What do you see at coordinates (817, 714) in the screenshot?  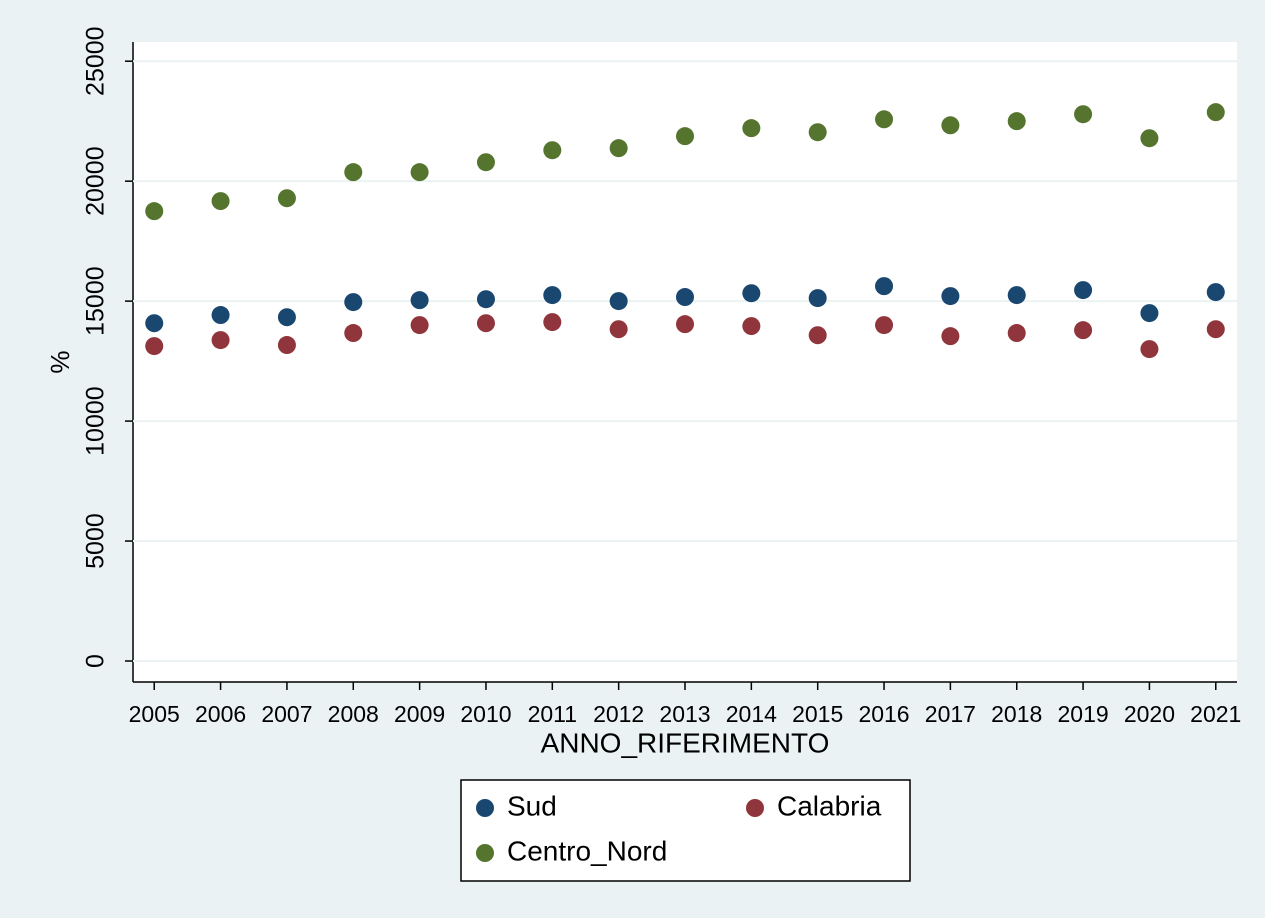 I see `x-tick-label: 2015` at bounding box center [817, 714].